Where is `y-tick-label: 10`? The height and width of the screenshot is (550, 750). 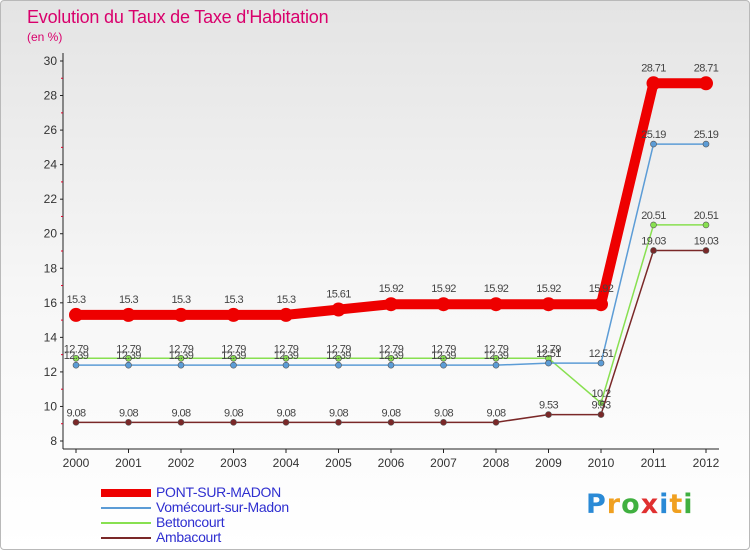
y-tick-label: 10 is located at coordinates (51, 406).